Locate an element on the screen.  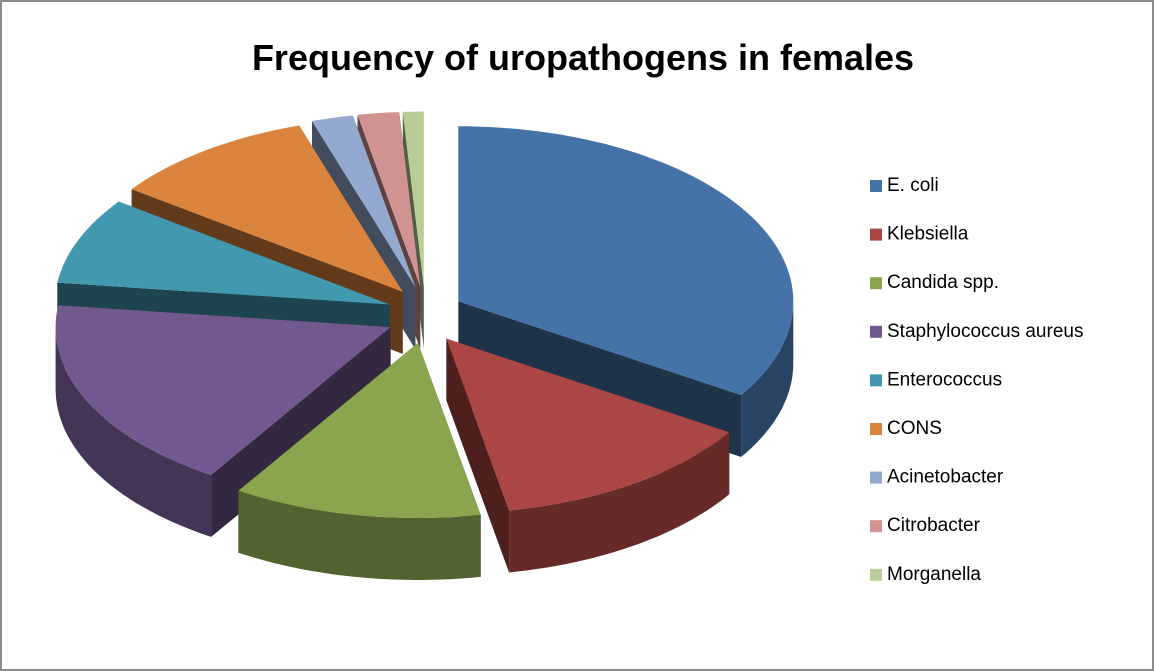
legend-label: Acinetobacter is located at coordinates (945, 477).